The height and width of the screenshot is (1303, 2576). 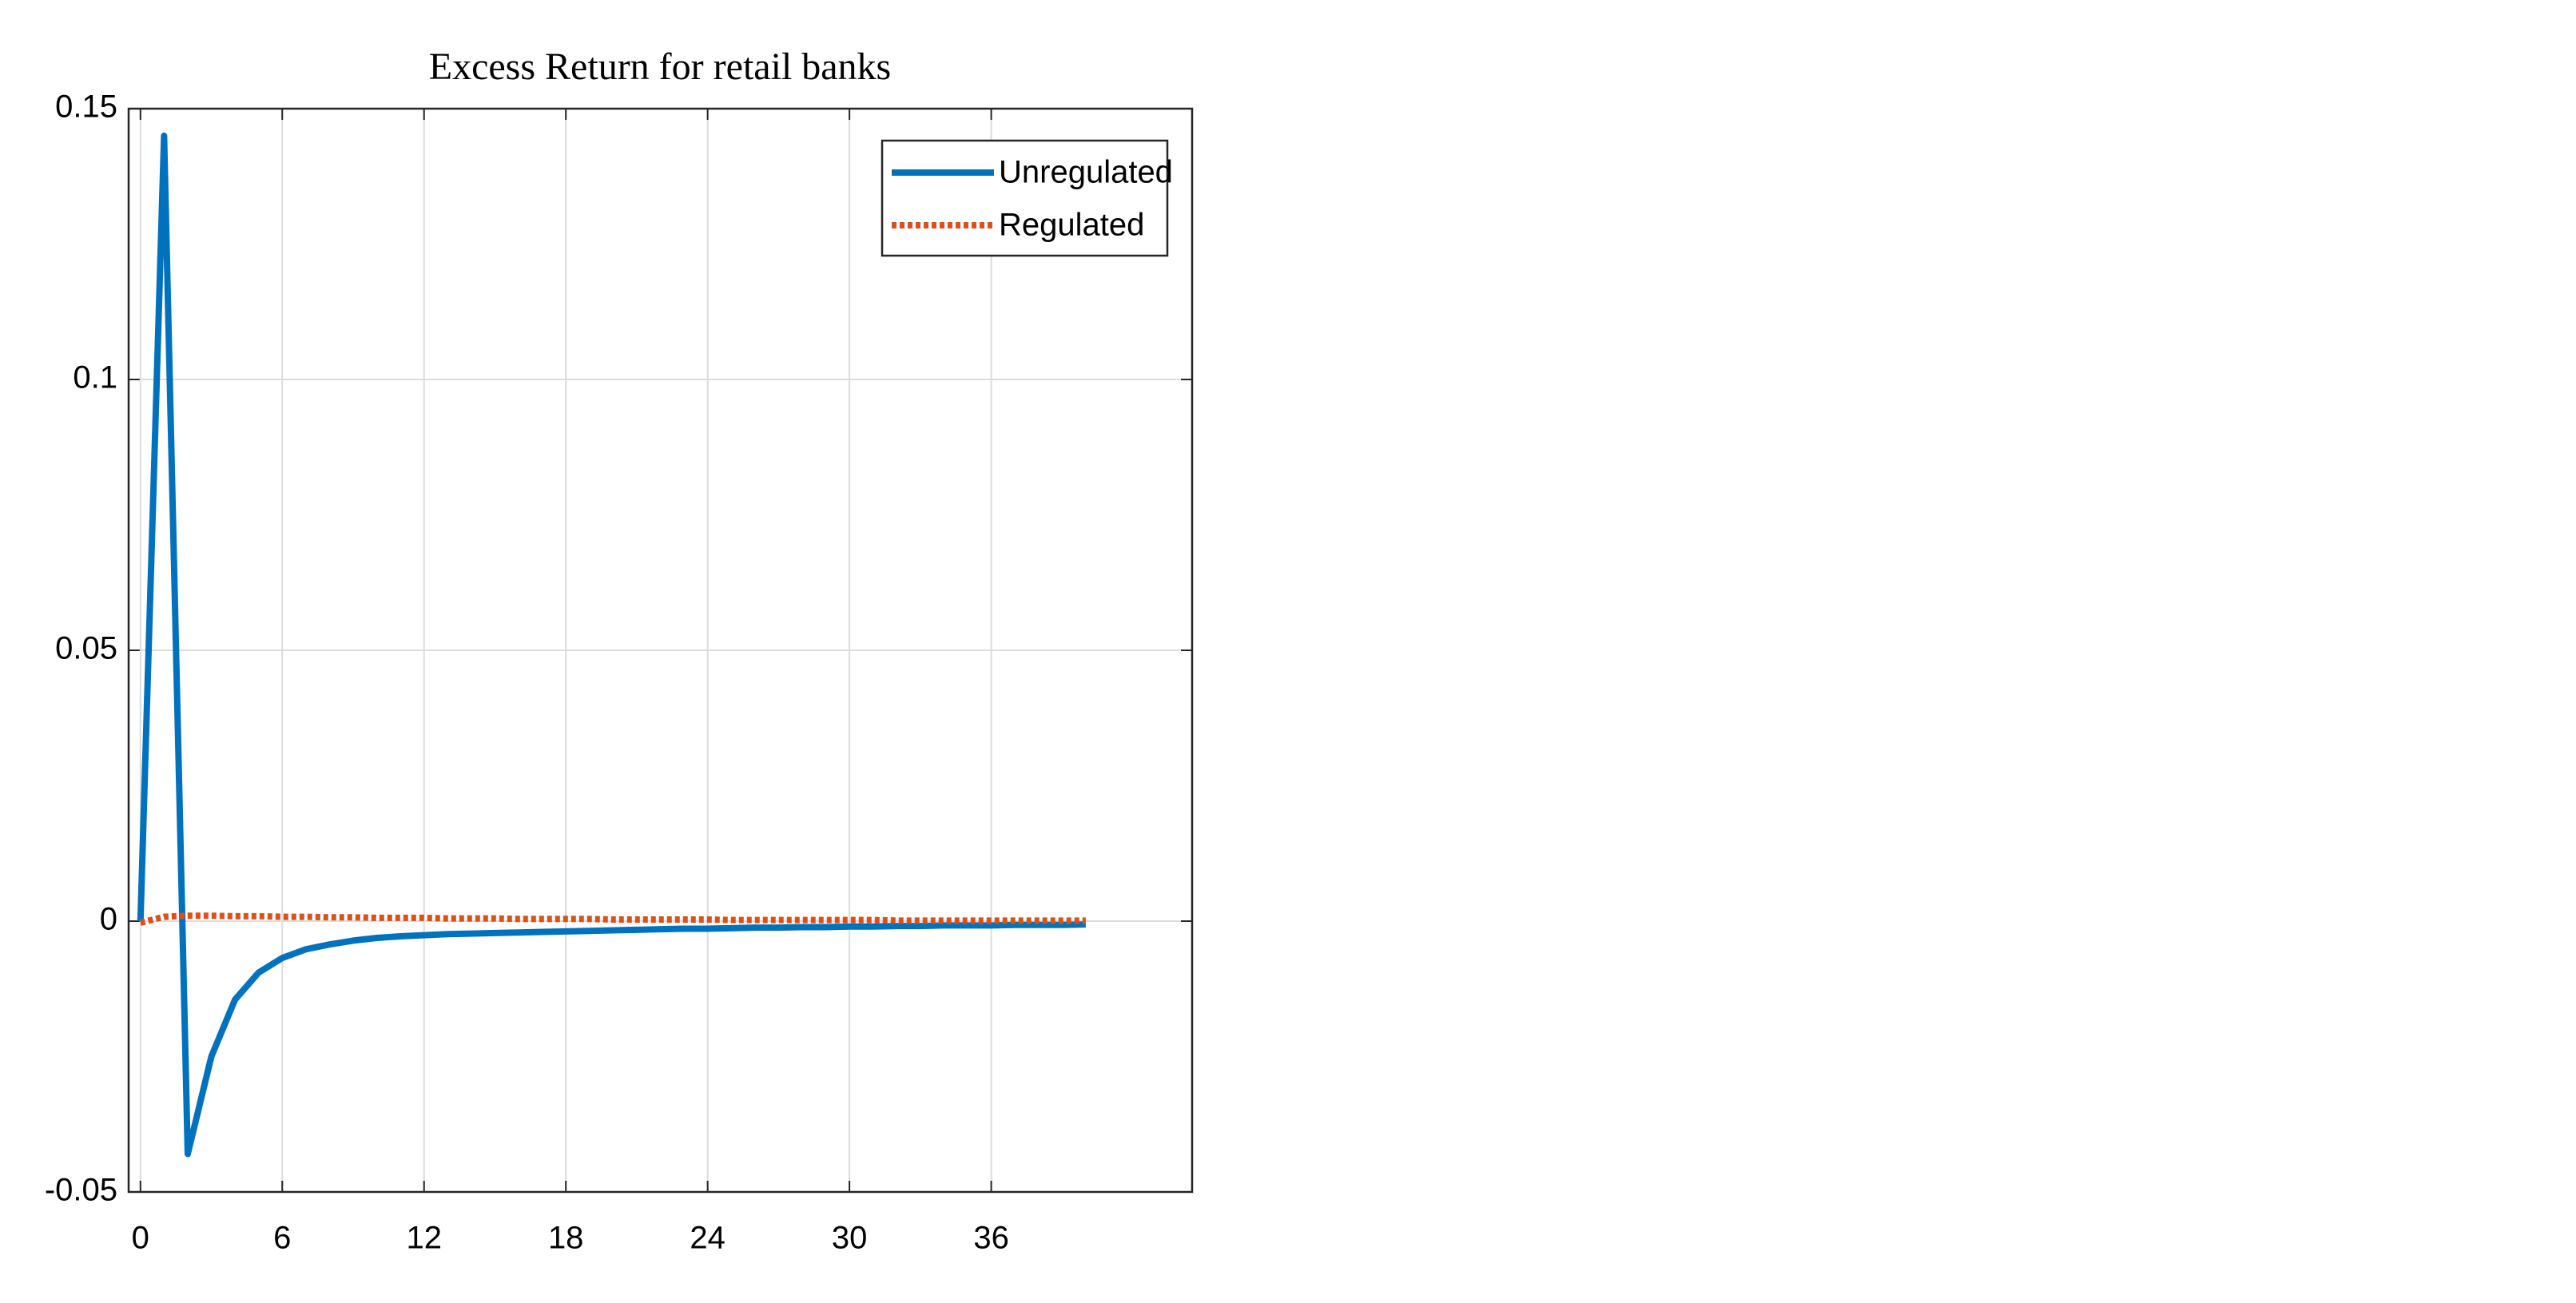 What do you see at coordinates (850, 1238) in the screenshot?
I see `x-tick-label: 30` at bounding box center [850, 1238].